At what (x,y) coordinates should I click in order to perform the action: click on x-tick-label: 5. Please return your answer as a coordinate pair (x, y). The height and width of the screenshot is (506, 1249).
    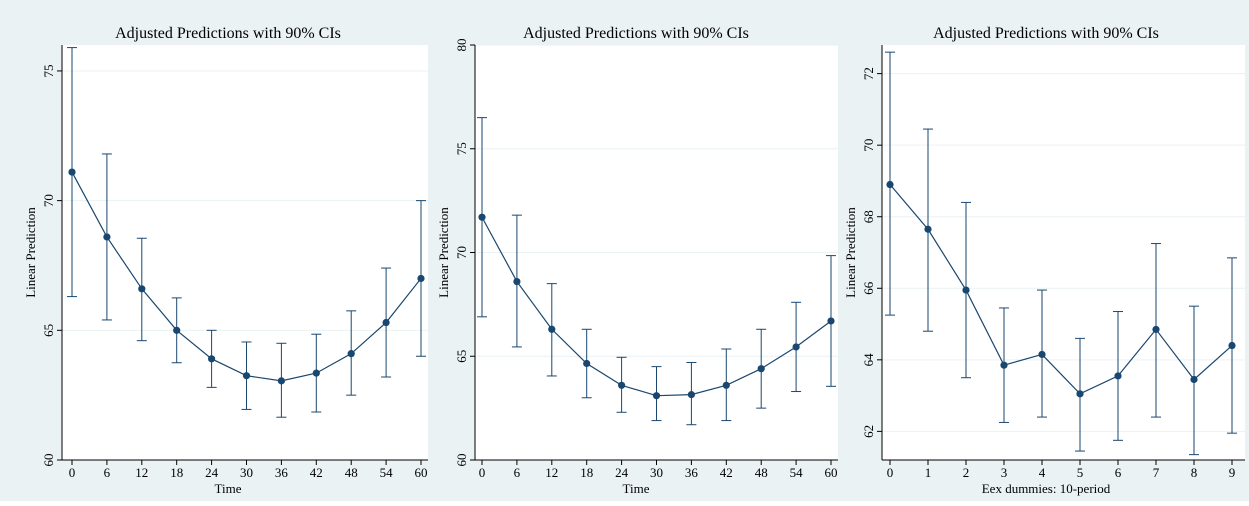
    Looking at the image, I should click on (1080, 472).